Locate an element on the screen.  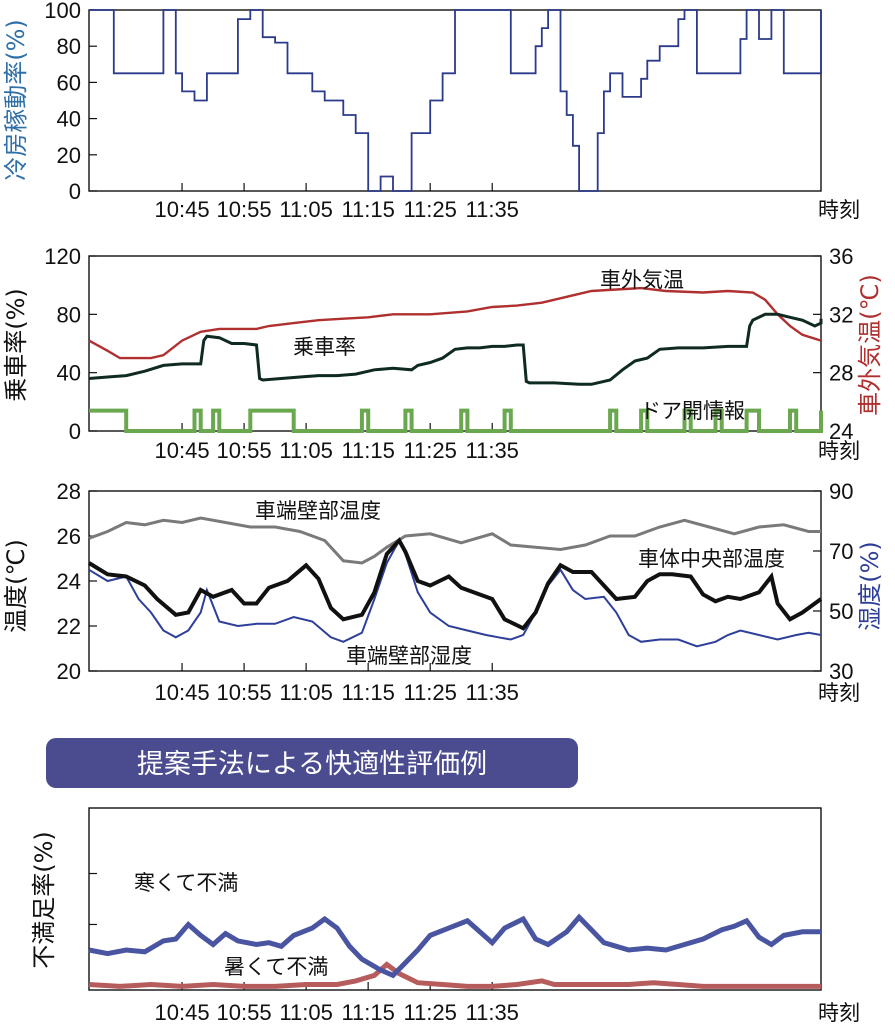
dissatisfaction-ylabel: 不満足率(%) is located at coordinates (44, 900).